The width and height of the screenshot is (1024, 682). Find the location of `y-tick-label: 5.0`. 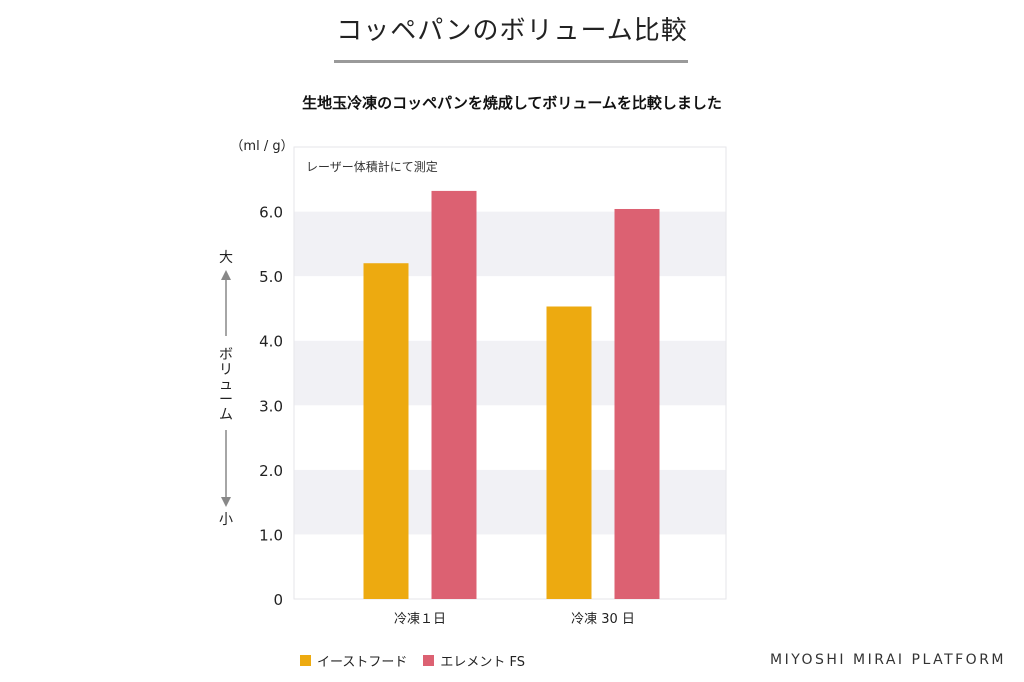

y-tick-label: 5.0 is located at coordinates (271, 277).